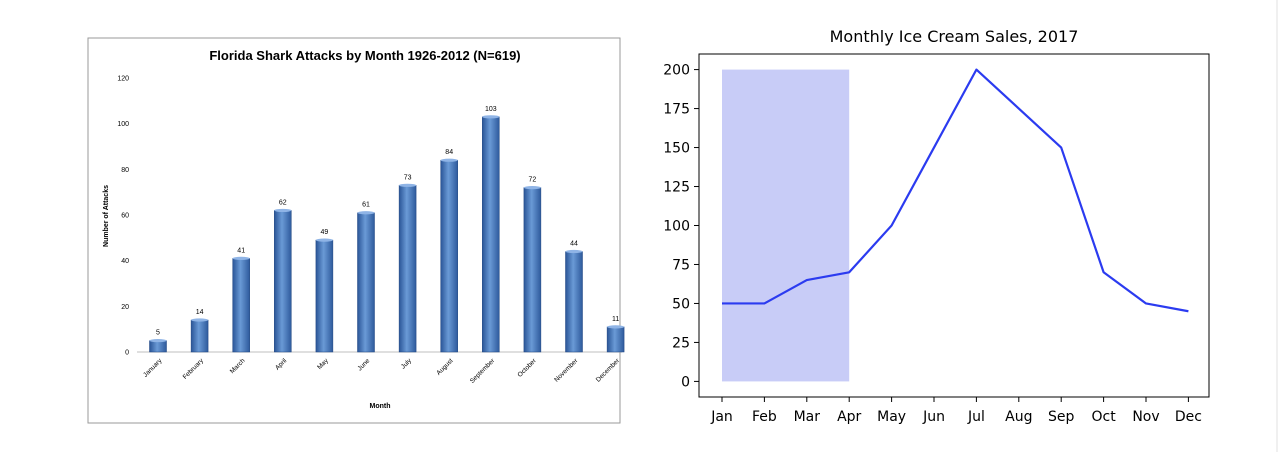 The image size is (1280, 452). What do you see at coordinates (241, 305) in the screenshot?
I see `bar-march` at bounding box center [241, 305].